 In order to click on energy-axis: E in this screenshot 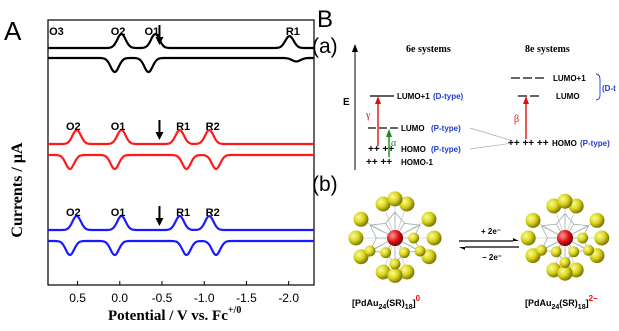, I will do `click(350, 107)`.